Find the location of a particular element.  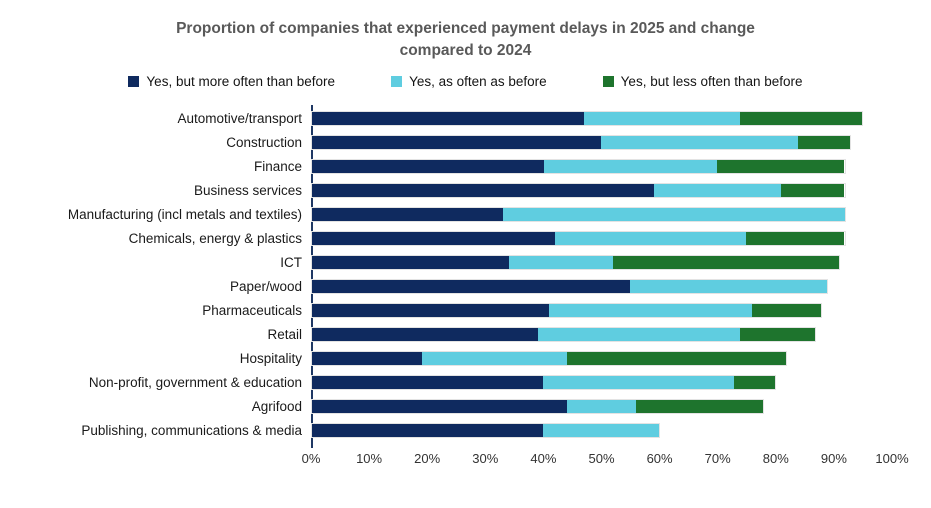

x-axis-tick-label: 100% is located at coordinates (892, 459).